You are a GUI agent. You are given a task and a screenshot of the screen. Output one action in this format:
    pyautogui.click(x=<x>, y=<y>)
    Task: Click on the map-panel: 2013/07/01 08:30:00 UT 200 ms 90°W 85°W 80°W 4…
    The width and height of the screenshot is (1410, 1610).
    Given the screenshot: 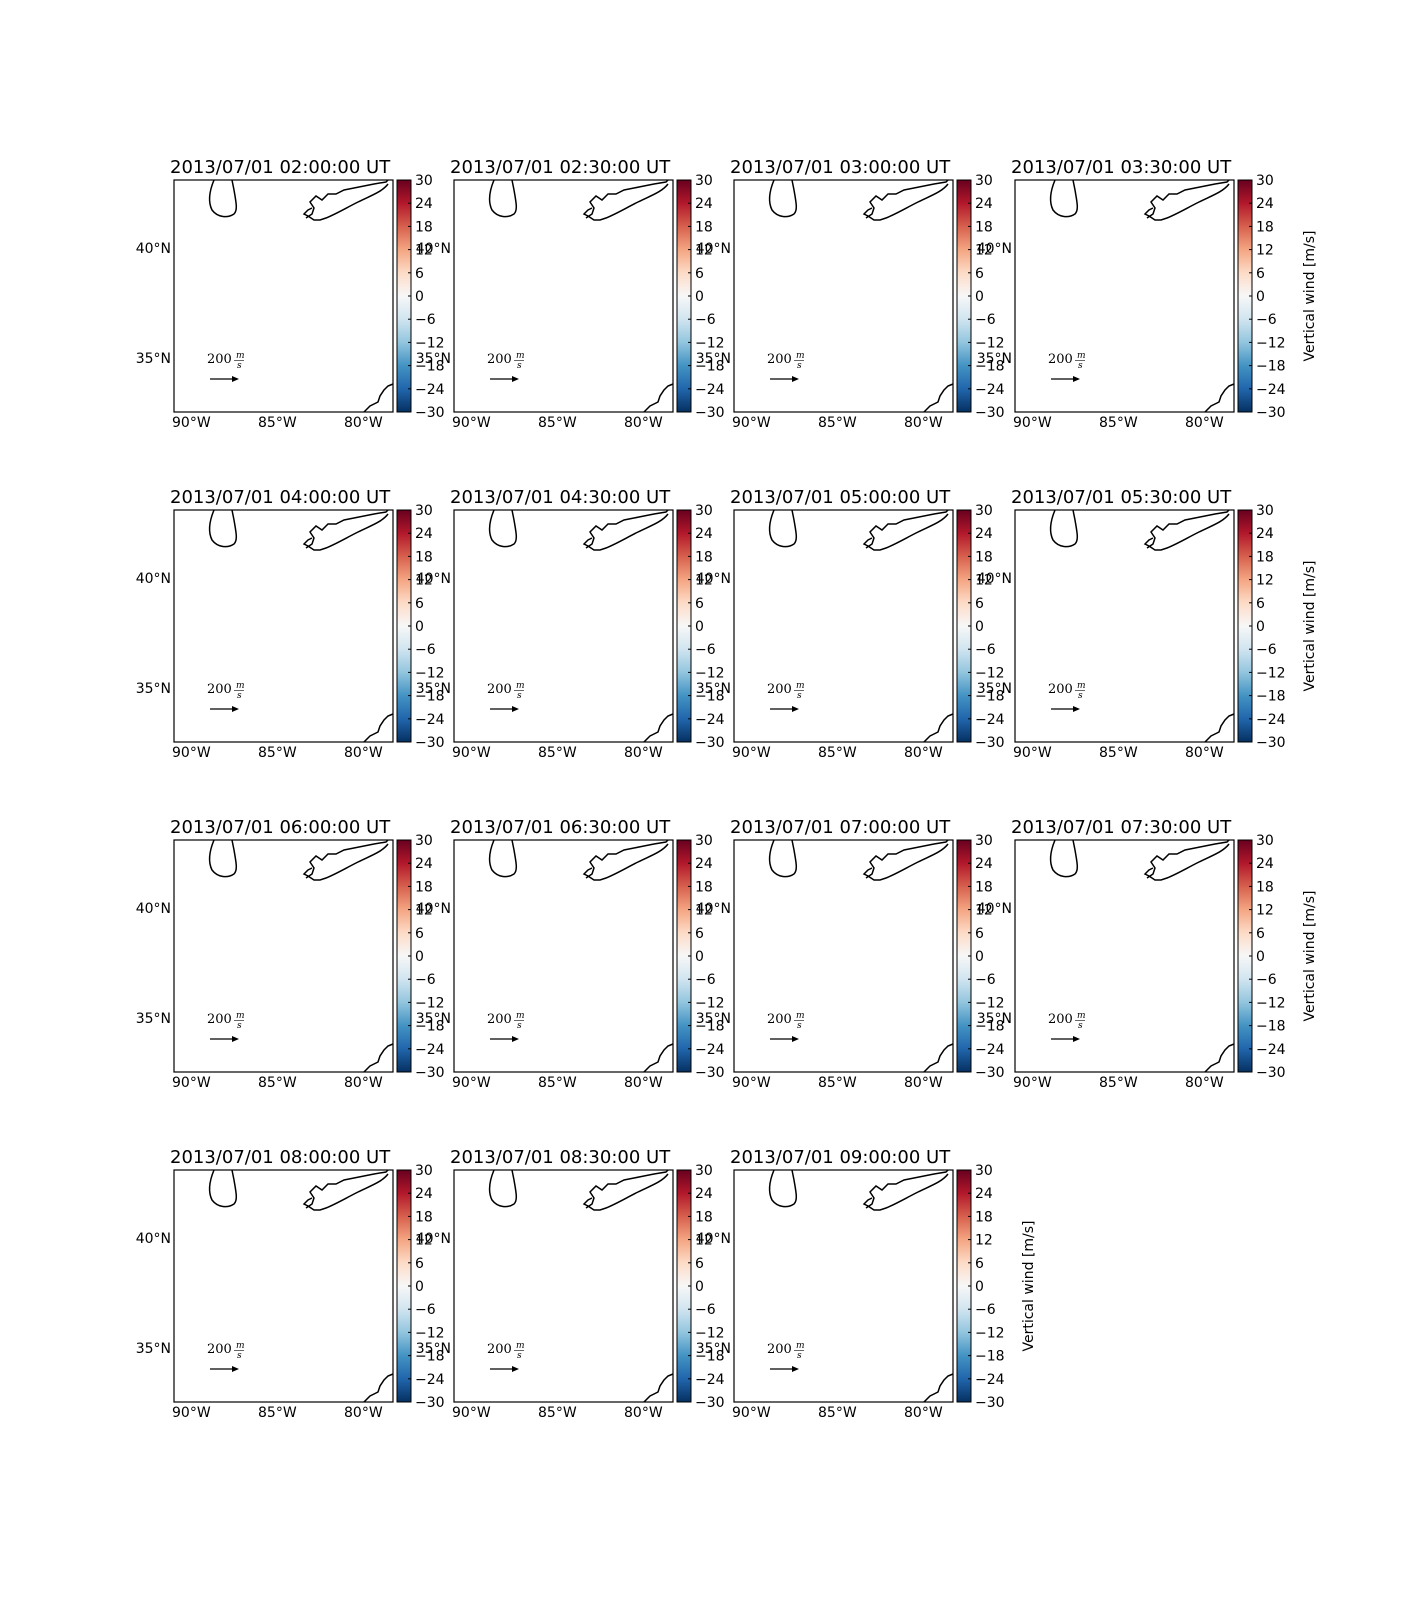 What is the action you would take?
    pyautogui.click(x=586, y=1284)
    